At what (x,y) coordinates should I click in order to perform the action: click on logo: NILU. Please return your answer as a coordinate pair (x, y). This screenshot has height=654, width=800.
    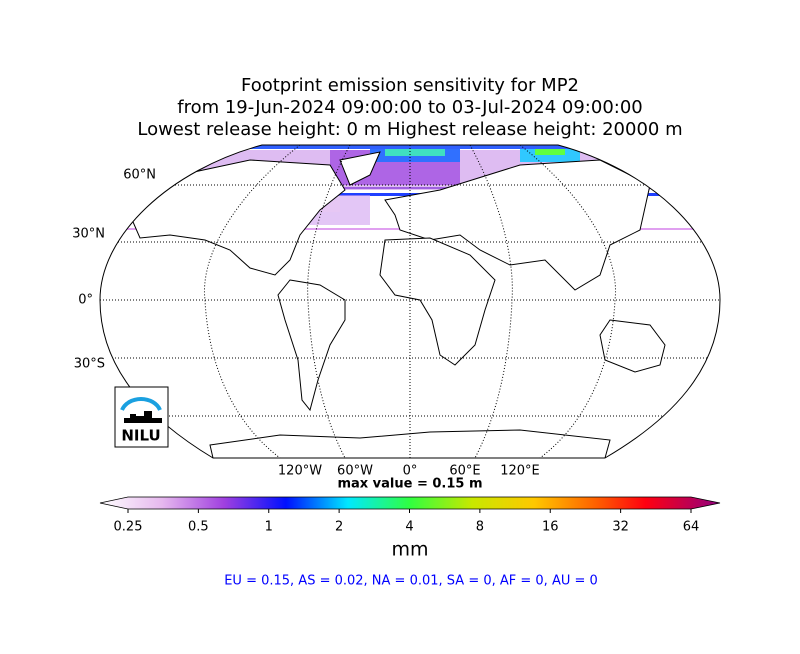
    Looking at the image, I should click on (141, 417).